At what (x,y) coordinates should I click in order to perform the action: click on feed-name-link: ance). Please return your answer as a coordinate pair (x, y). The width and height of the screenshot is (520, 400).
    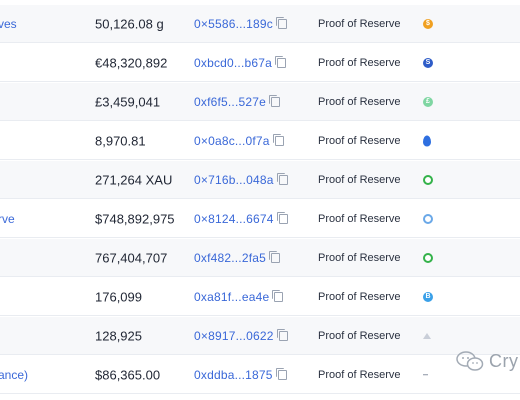
    Looking at the image, I should click on (14, 374).